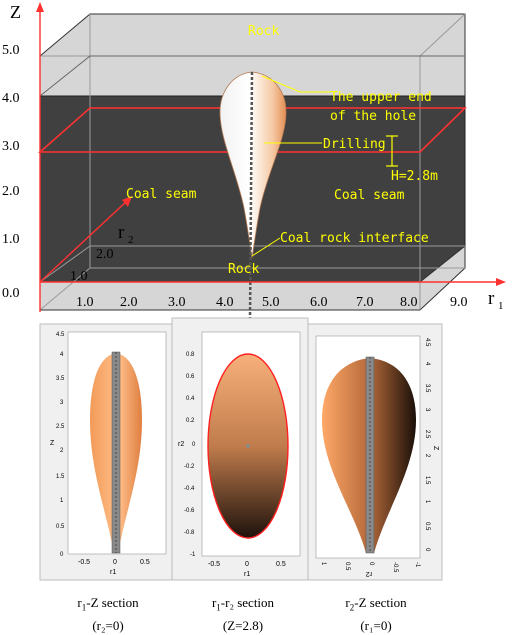 This screenshot has height=635, width=512. Describe the element at coordinates (190, 399) in the screenshot. I see `p2-ytick: 0.4` at that location.